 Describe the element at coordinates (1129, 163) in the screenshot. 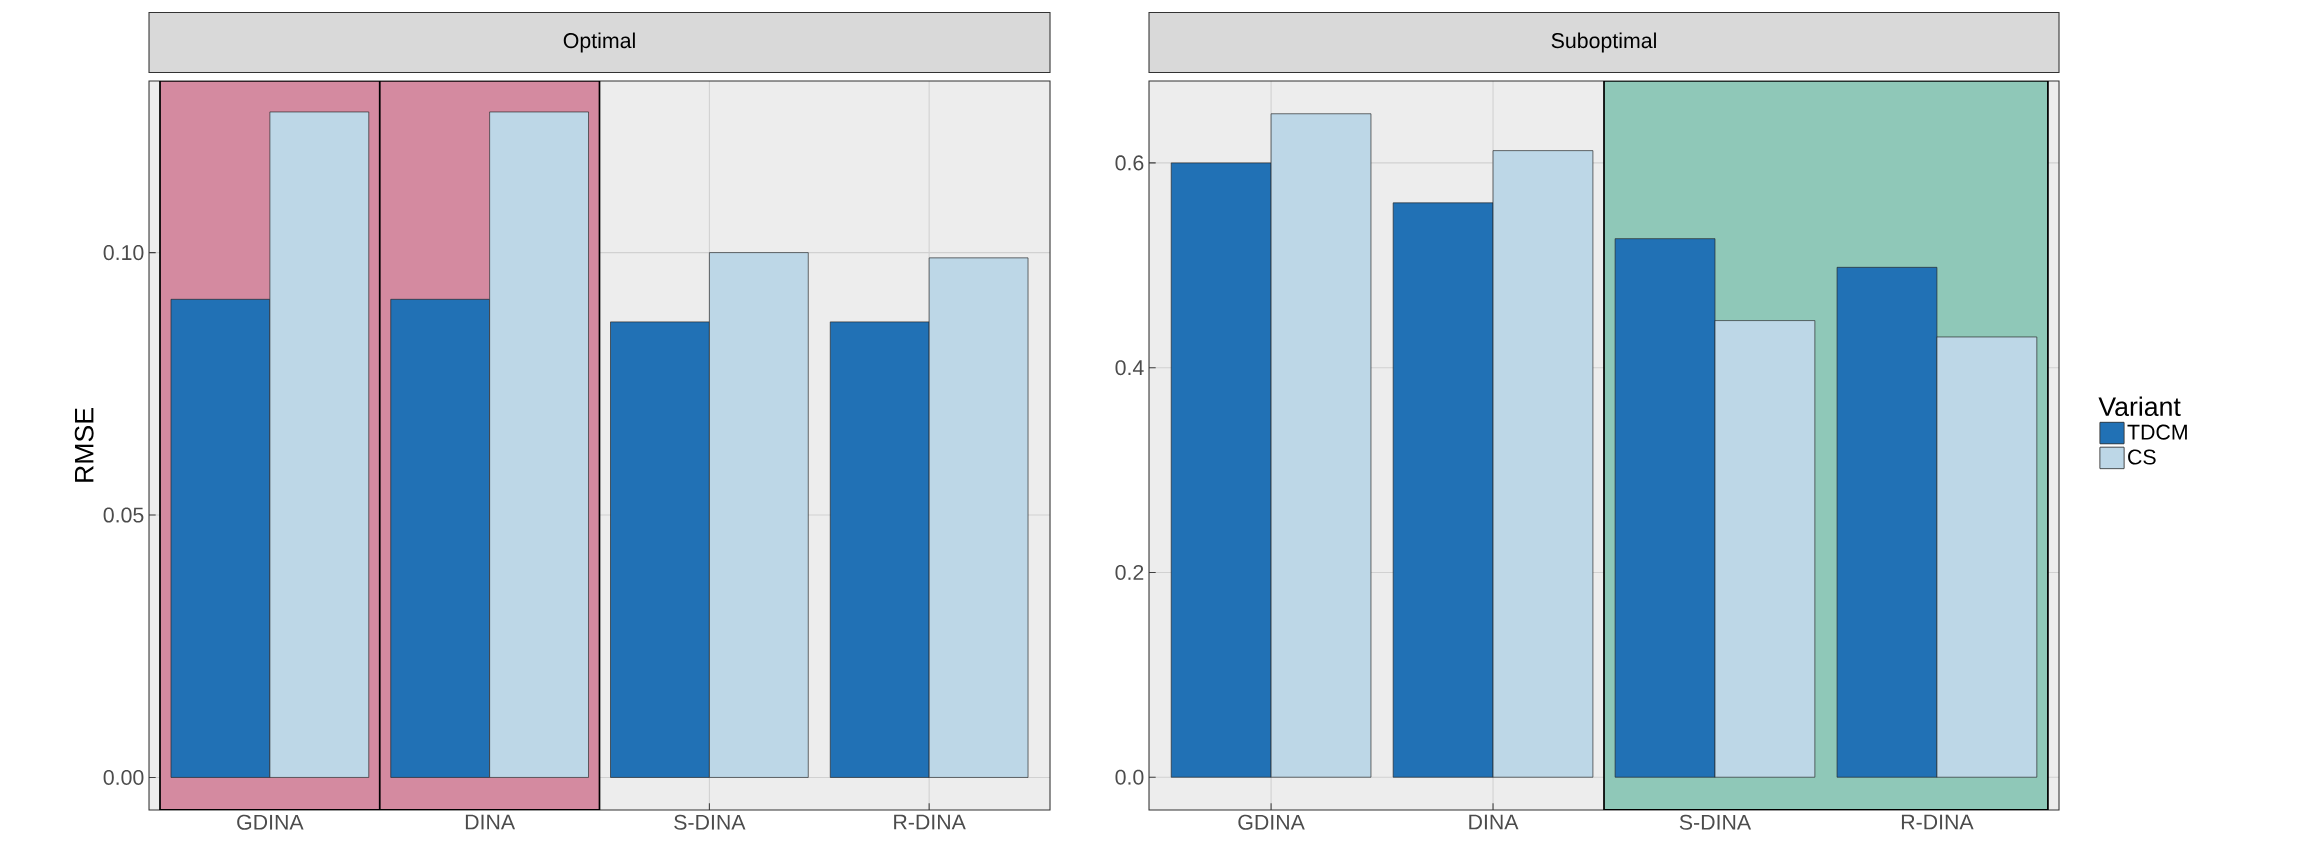

I see `y-tick-label: 0.6` at that location.